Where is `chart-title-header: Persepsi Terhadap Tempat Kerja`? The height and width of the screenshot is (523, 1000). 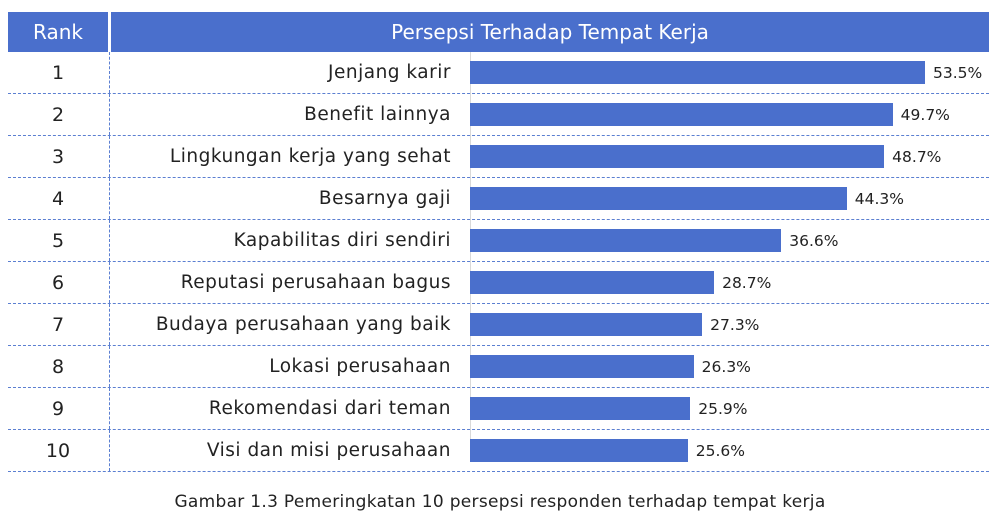
chart-title-header: Persepsi Terhadap Tempat Kerja is located at coordinates (550, 32).